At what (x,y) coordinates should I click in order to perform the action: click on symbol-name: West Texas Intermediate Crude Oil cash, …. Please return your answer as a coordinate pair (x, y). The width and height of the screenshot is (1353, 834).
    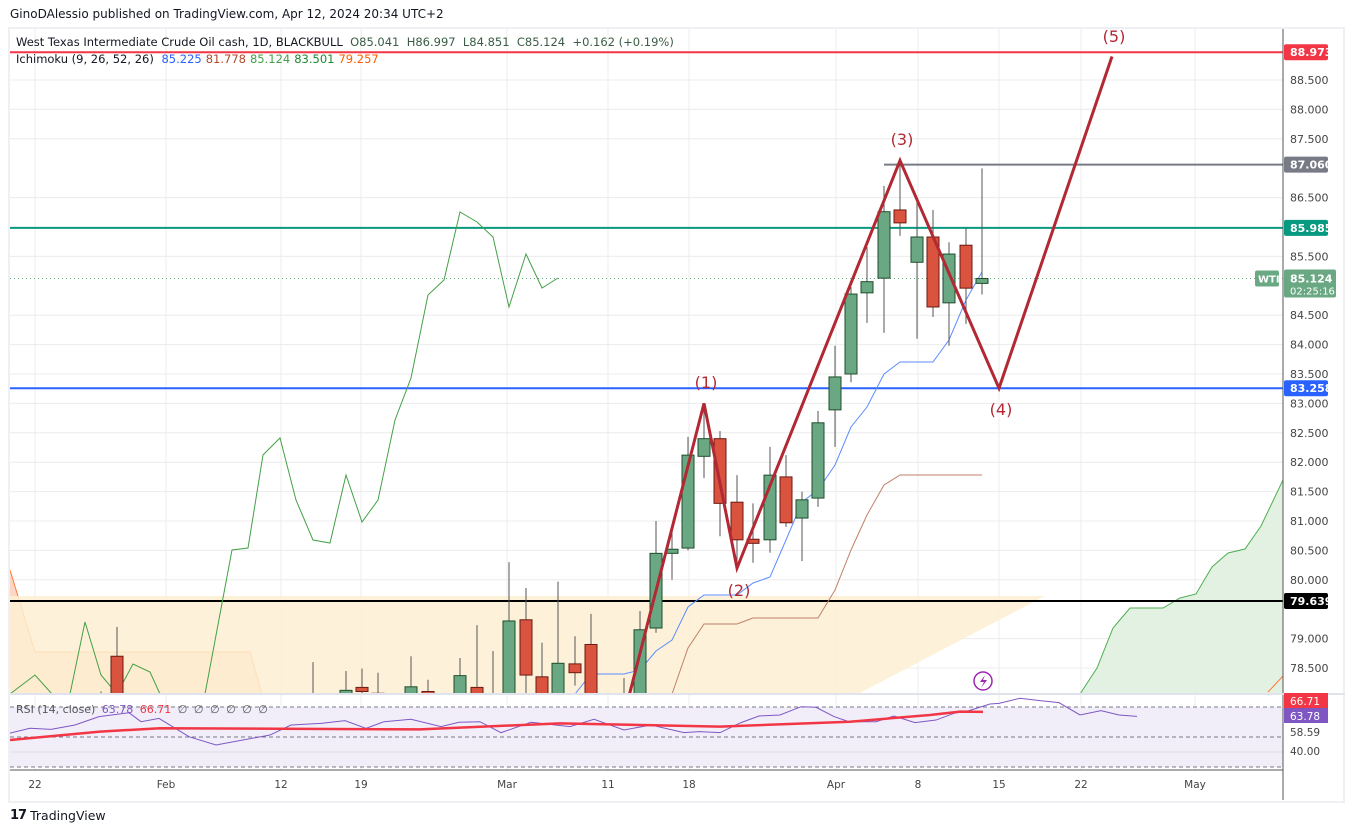
    Looking at the image, I should click on (179, 42).